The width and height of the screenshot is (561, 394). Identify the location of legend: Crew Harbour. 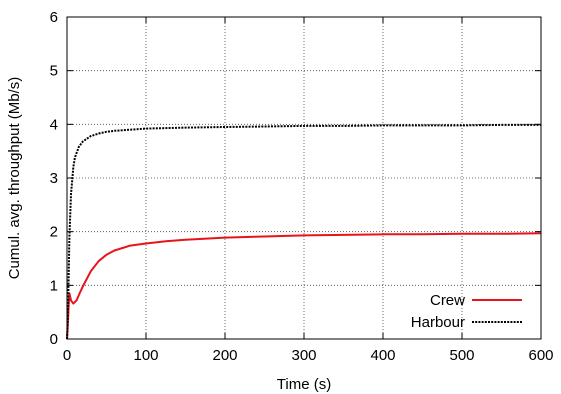
(466, 311).